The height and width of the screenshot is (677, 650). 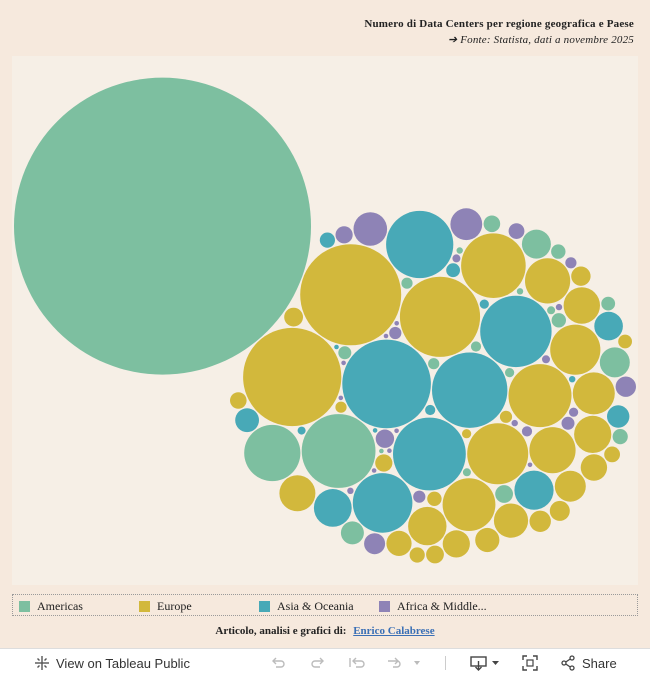 What do you see at coordinates (318, 663) in the screenshot?
I see `redo-button` at bounding box center [318, 663].